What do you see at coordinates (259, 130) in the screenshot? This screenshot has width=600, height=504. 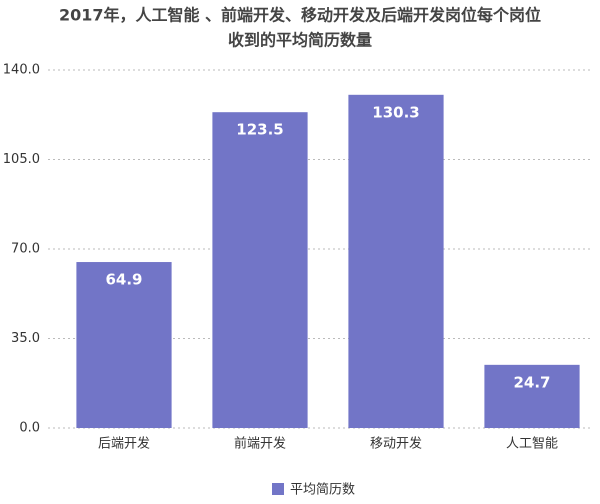 I see `value-label: 123.5` at bounding box center [259, 130].